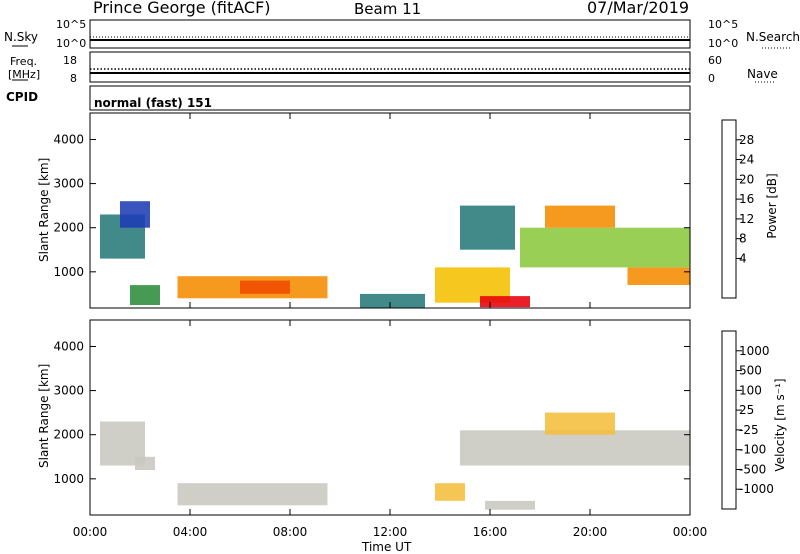 This screenshot has height=554, width=800. I want to click on cpid-panel-frame, so click(390, 98).